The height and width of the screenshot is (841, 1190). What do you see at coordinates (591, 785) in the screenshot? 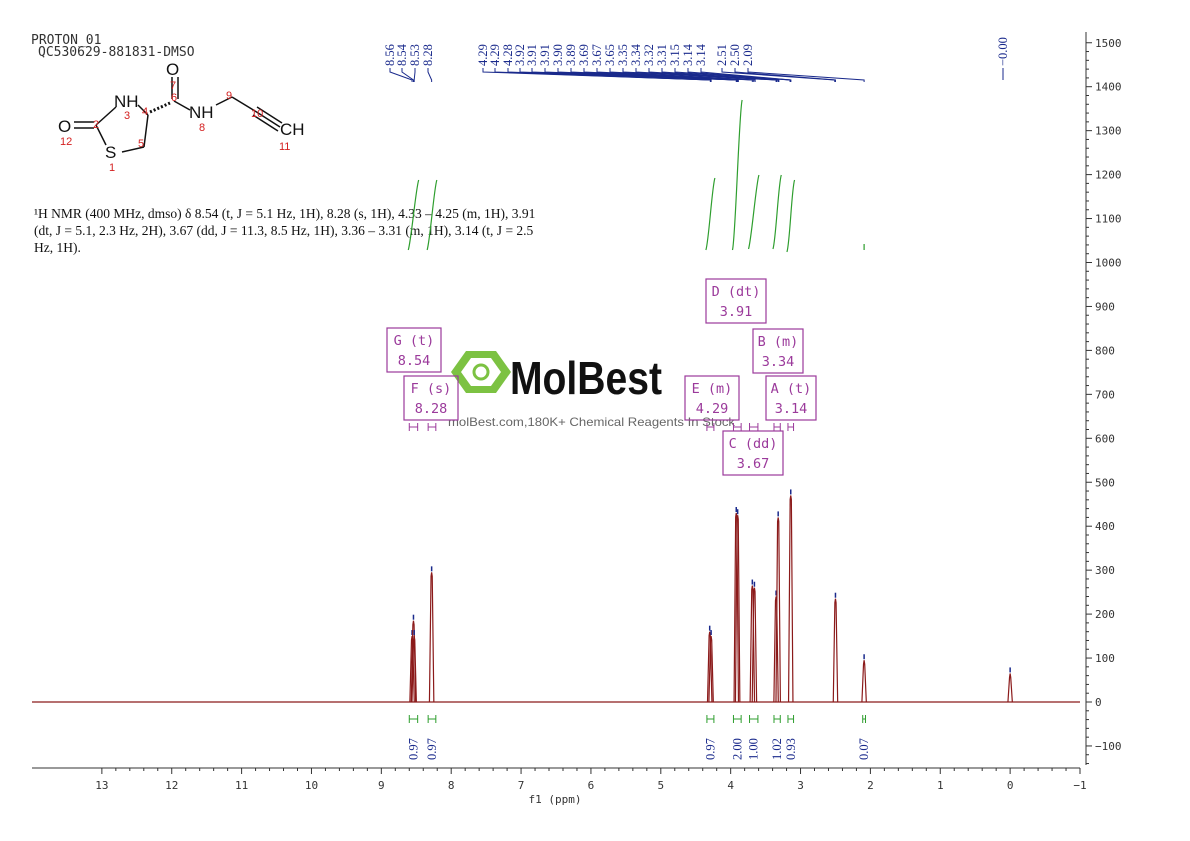
I see `x-tick-label: 6` at bounding box center [591, 785].